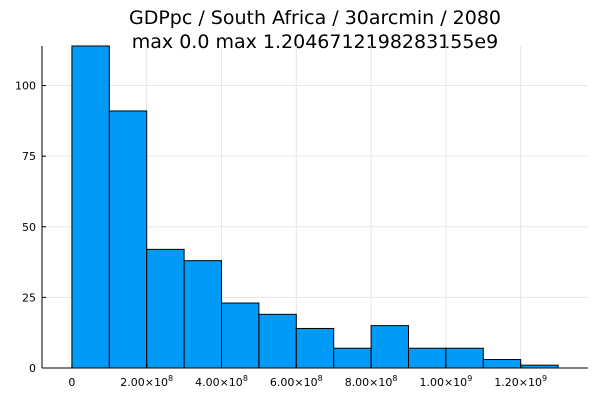 This screenshot has width=600, height=400. What do you see at coordinates (443, 382) in the screenshot?
I see `x-tick-label-base: 1.00×10` at bounding box center [443, 382].